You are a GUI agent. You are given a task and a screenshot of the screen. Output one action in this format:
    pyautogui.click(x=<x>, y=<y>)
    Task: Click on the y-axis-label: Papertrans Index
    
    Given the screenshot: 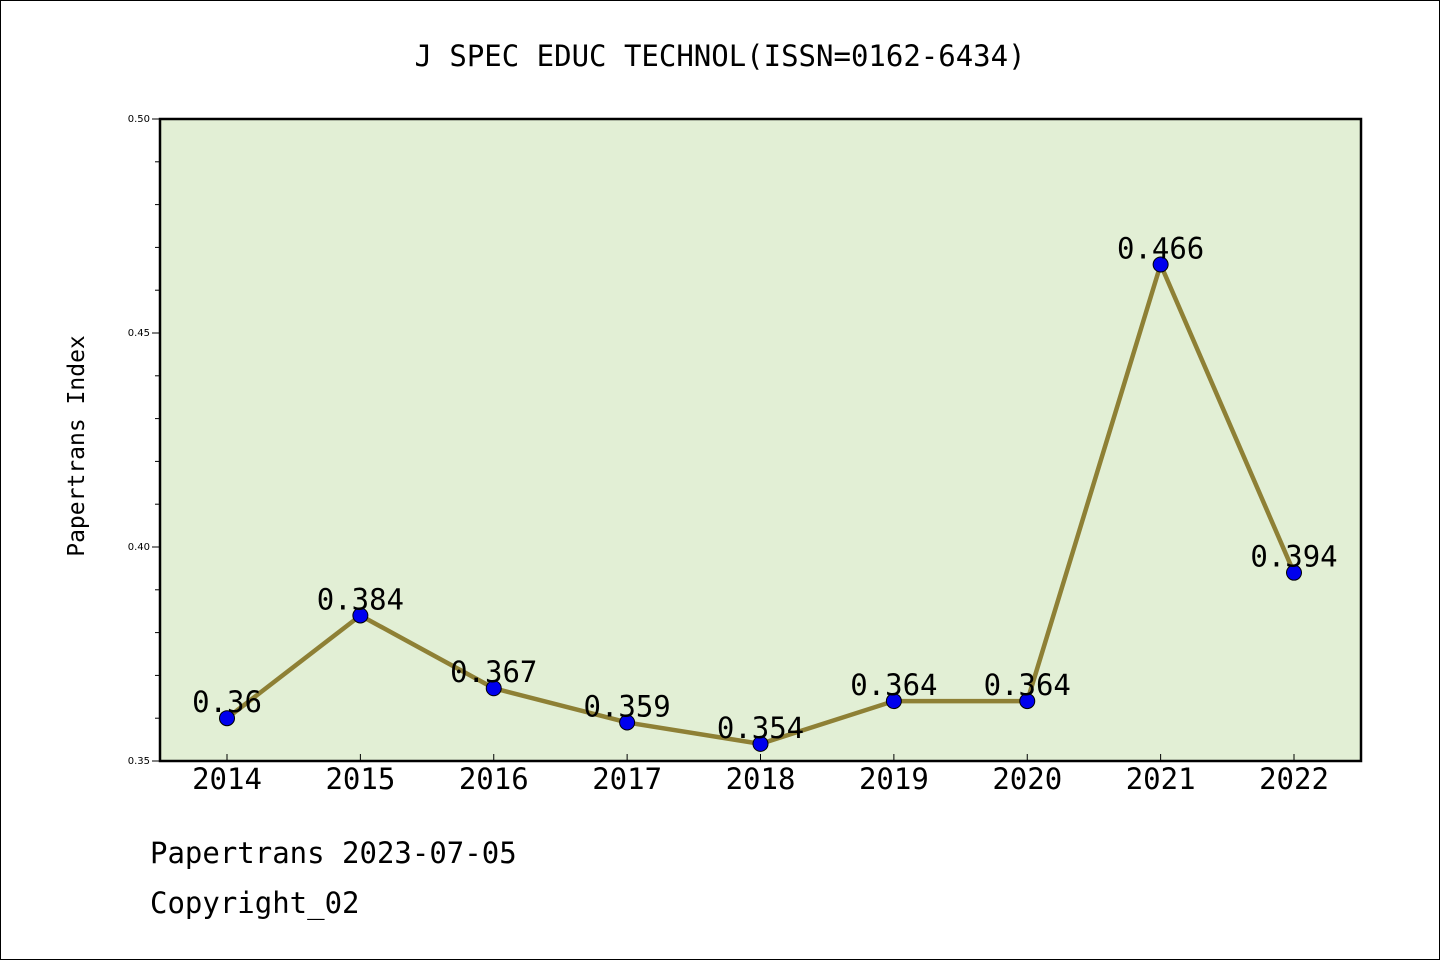 What is the action you would take?
    pyautogui.click(x=77, y=446)
    